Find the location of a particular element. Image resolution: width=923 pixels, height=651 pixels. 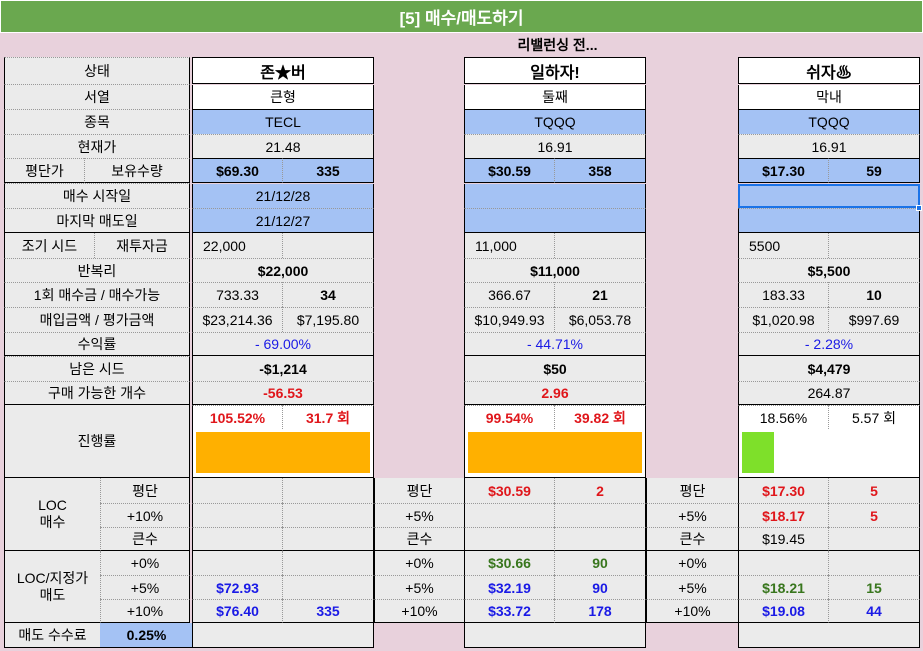

acct3-avg-price: $17.30 is located at coordinates (783, 170).